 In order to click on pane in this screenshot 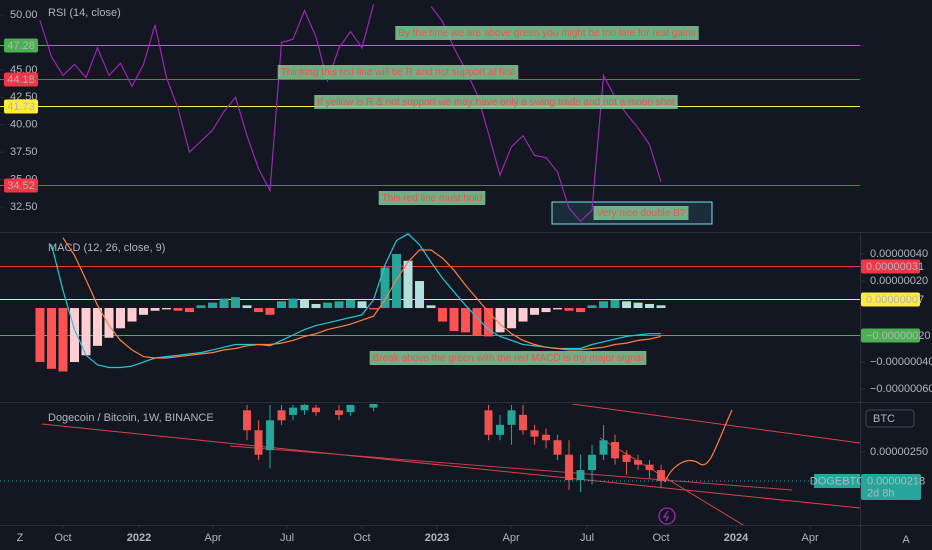, I will do `click(430, 448)`.